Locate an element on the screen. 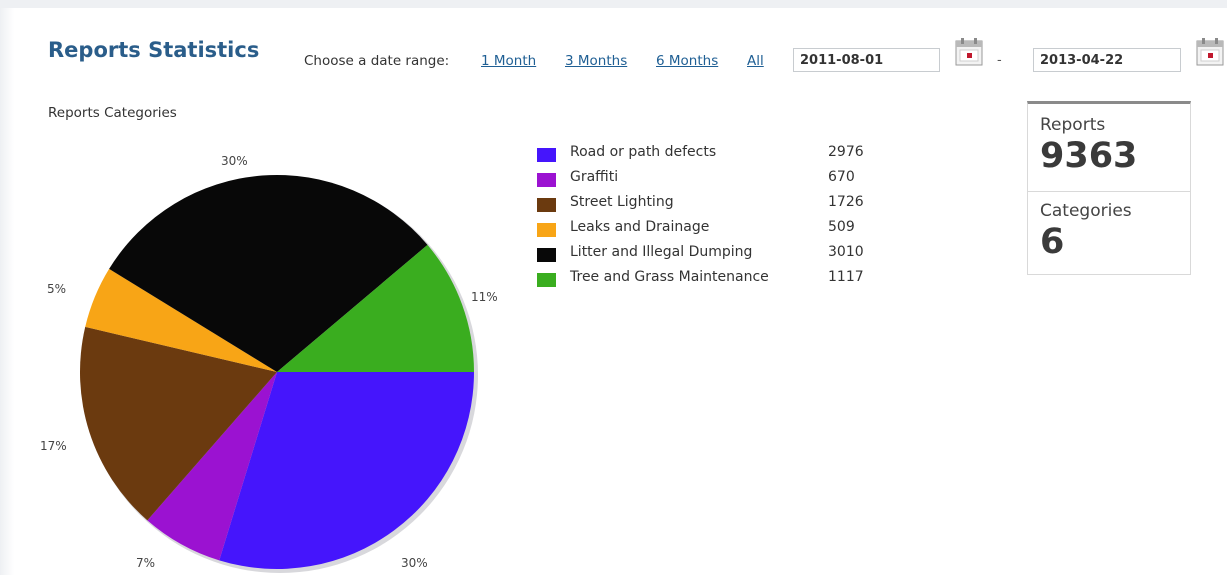  pct-label-road: 30% is located at coordinates (414, 563).